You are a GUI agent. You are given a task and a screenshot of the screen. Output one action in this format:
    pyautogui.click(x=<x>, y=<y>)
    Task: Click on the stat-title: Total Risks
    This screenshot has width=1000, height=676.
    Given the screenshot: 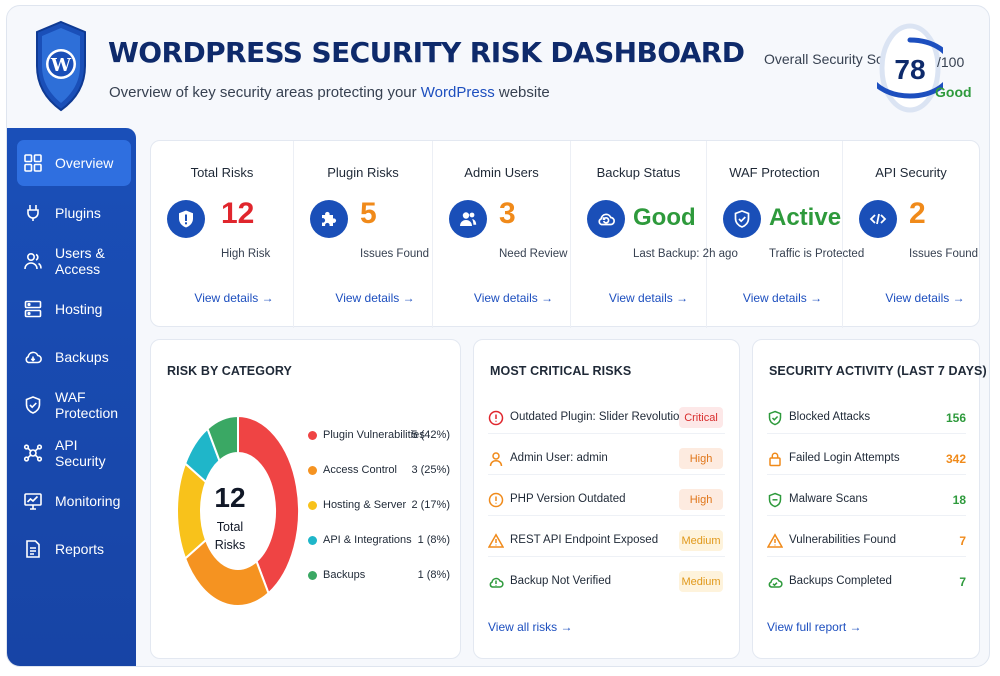 What is the action you would take?
    pyautogui.click(x=222, y=172)
    